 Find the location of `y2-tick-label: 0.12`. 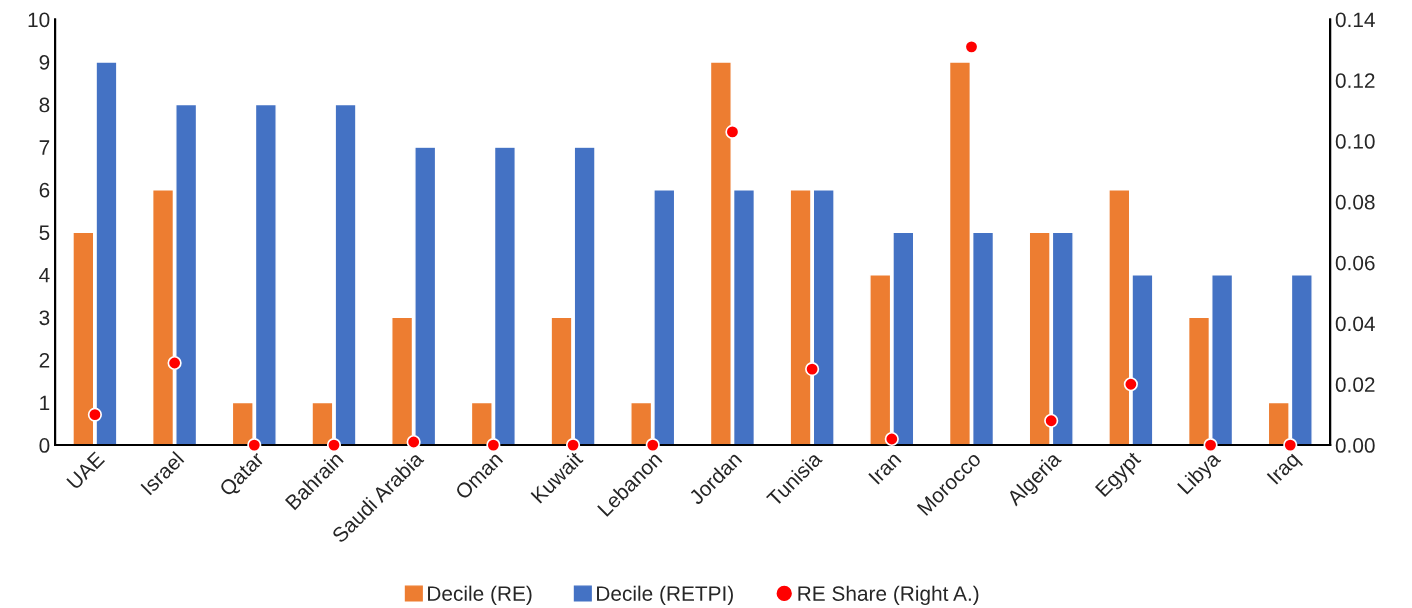

y2-tick-label: 0.12 is located at coordinates (1355, 81).